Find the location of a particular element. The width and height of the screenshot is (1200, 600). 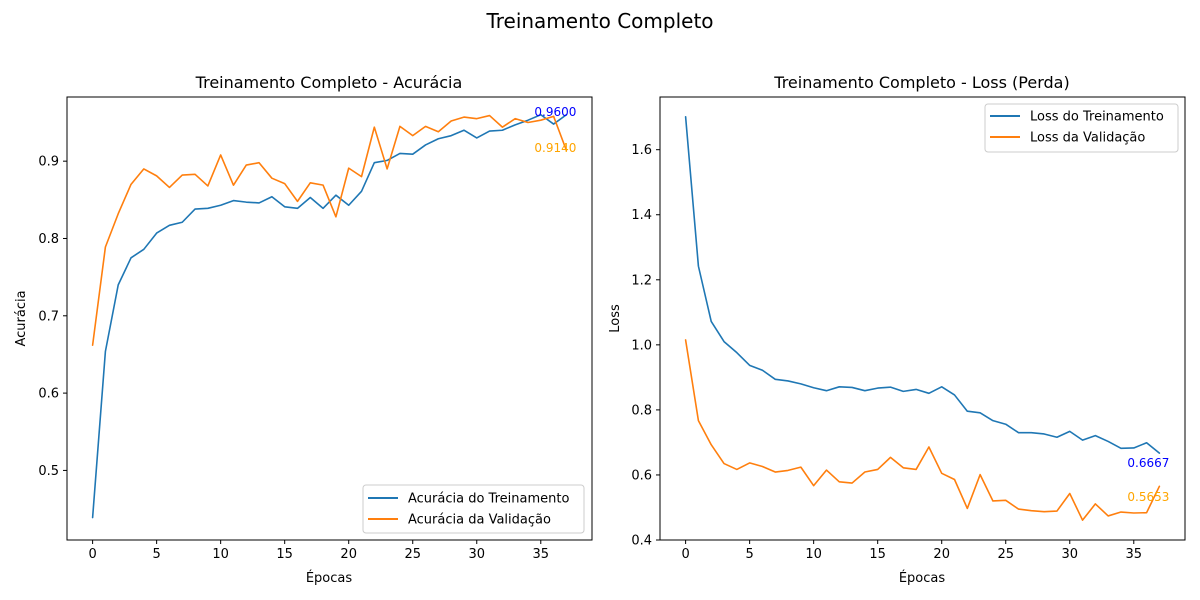

accuracy-y-tick-label: 0.9 is located at coordinates (48, 162).